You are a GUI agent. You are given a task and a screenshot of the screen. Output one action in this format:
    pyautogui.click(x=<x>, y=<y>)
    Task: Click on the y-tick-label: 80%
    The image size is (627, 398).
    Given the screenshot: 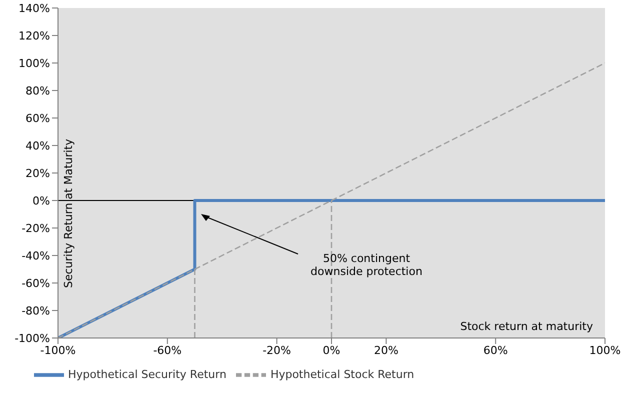 What is the action you would take?
    pyautogui.click(x=38, y=91)
    